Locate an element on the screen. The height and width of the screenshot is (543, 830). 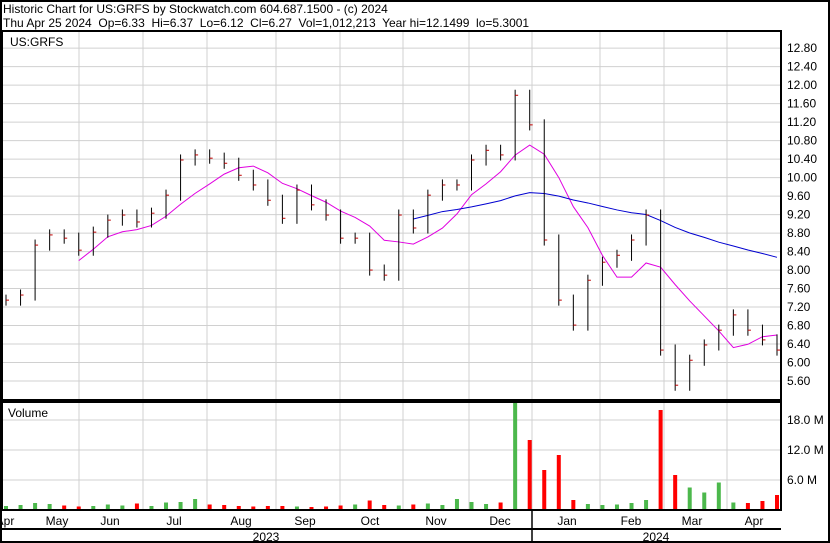
price-tick-label: 7.60 is located at coordinates (799, 289).